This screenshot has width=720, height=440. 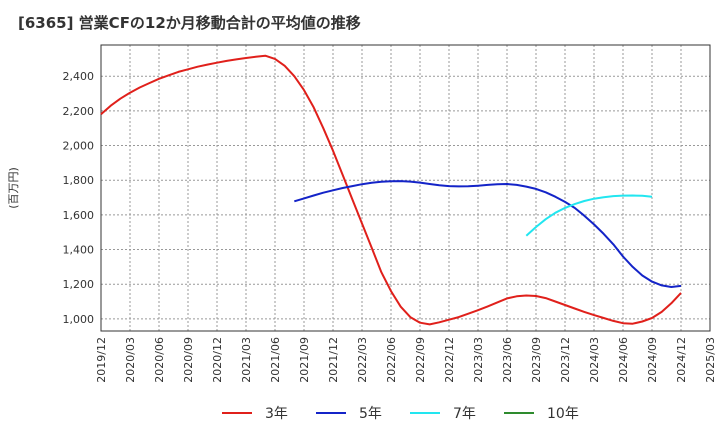 I want to click on x-tick-label: 2021/06, so click(x=275, y=360).